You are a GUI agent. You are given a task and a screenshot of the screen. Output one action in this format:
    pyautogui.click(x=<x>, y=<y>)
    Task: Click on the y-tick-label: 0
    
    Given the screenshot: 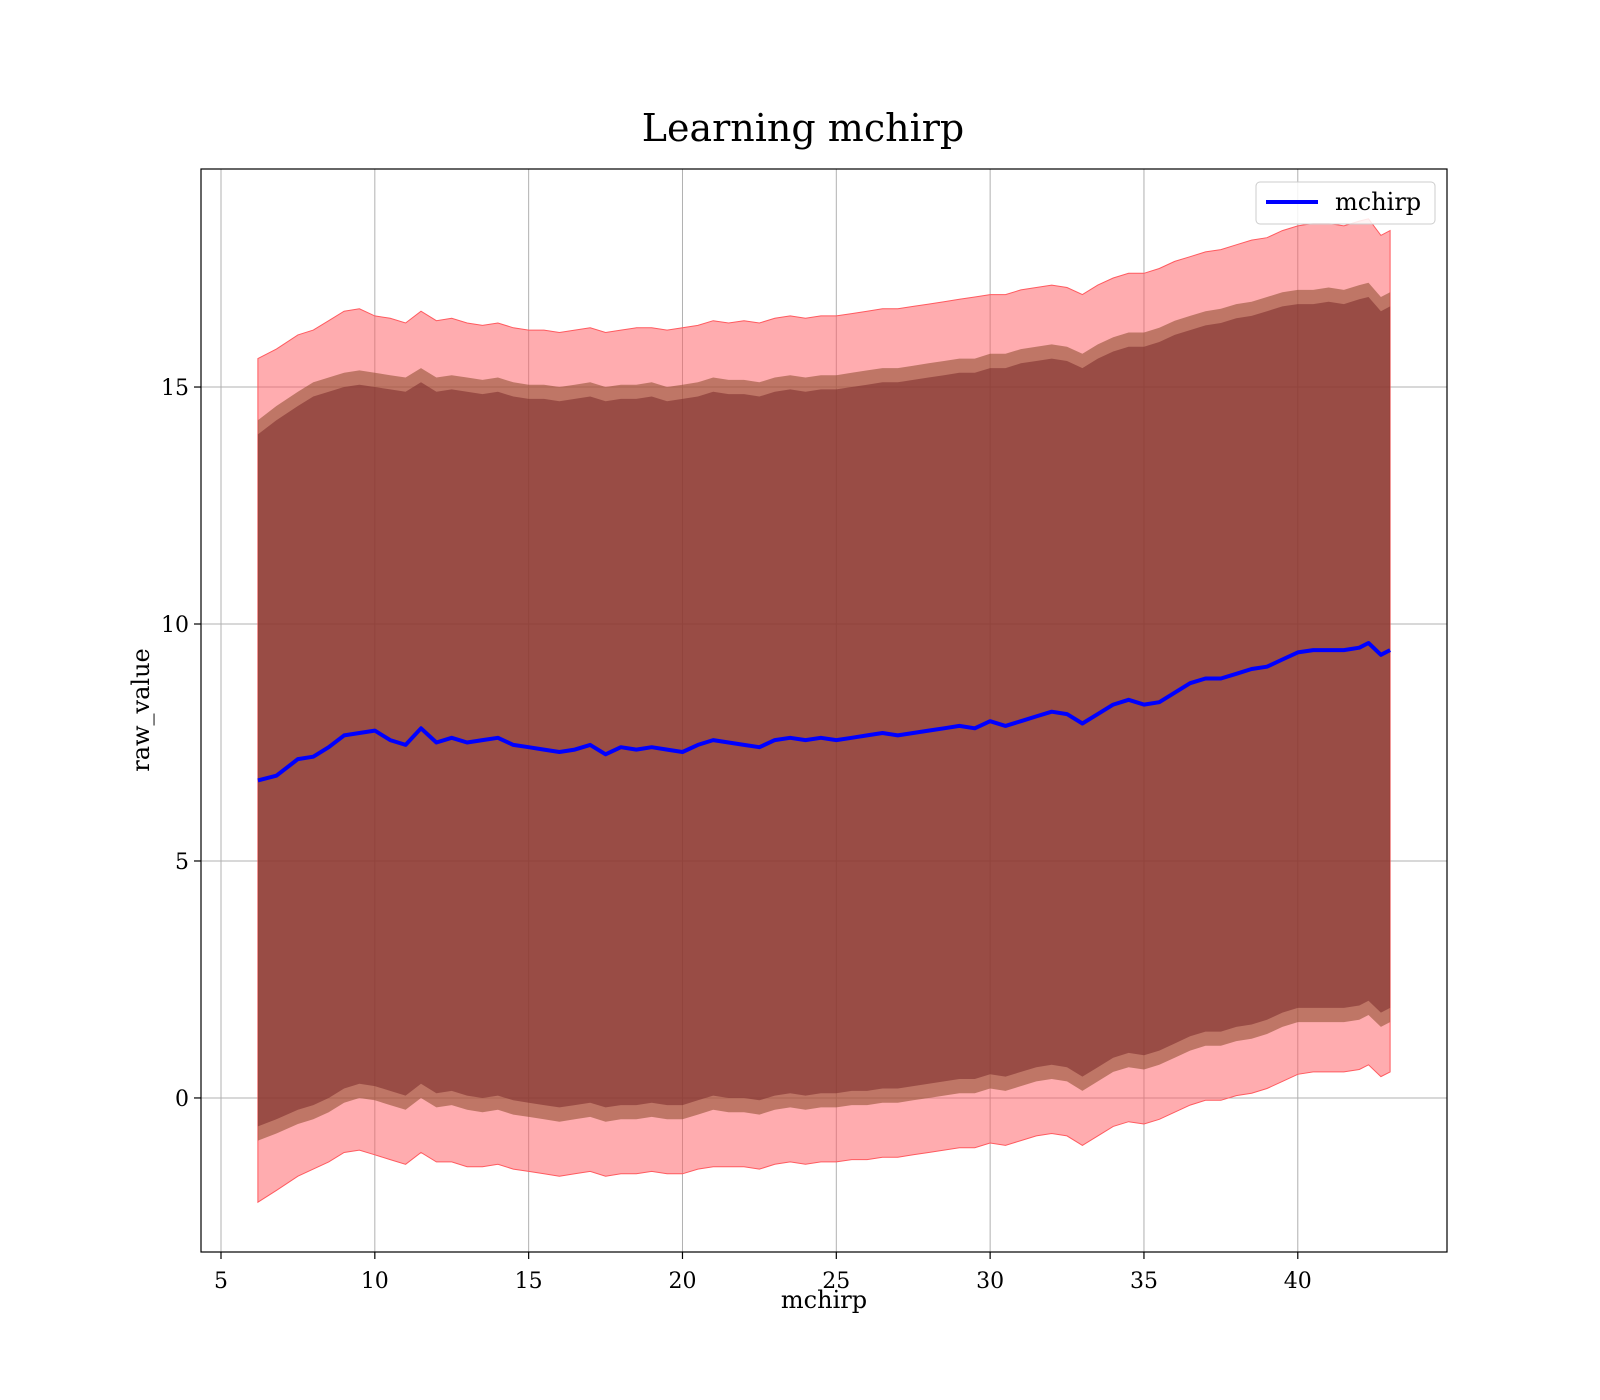 What is the action you would take?
    pyautogui.click(x=182, y=1099)
    